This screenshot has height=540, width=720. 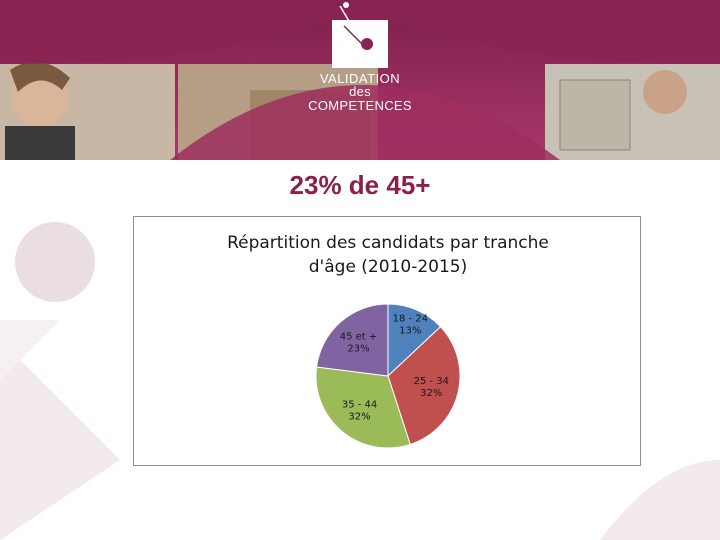 What do you see at coordinates (388, 267) in the screenshot?
I see `chart-title-line2: d'âge (2010-2015)` at bounding box center [388, 267].